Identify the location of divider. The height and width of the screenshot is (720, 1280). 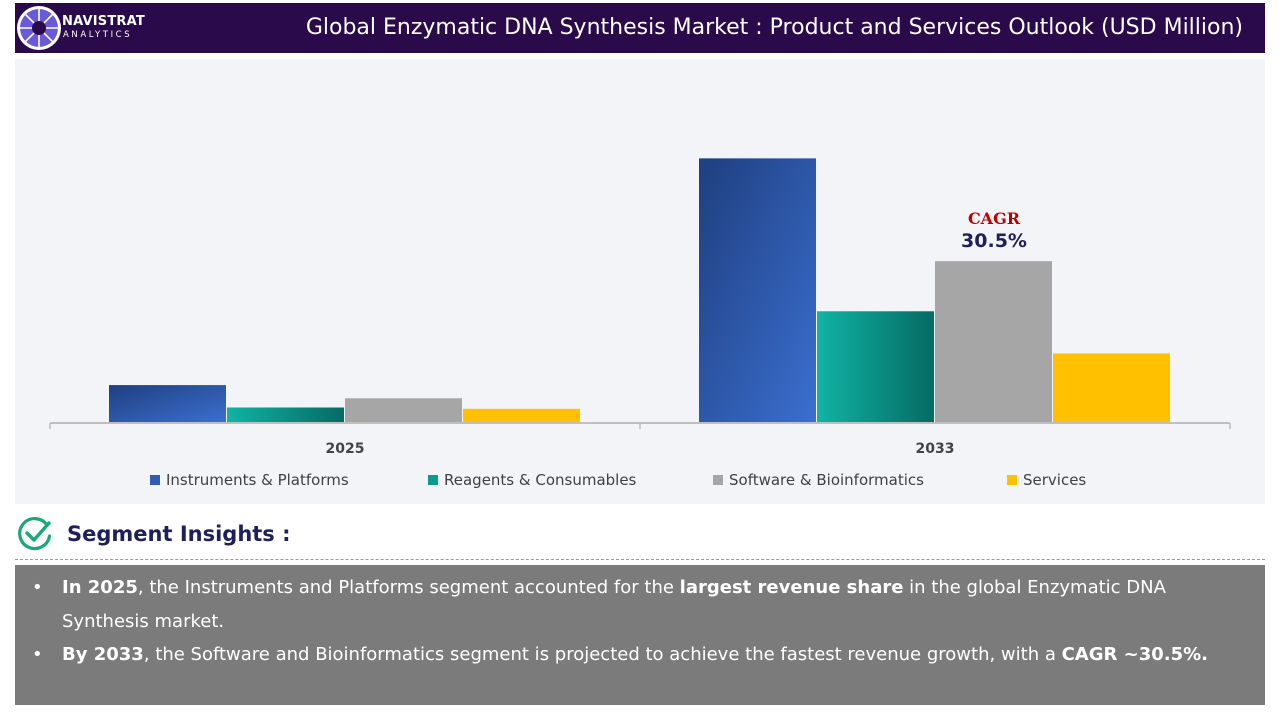
(640, 559).